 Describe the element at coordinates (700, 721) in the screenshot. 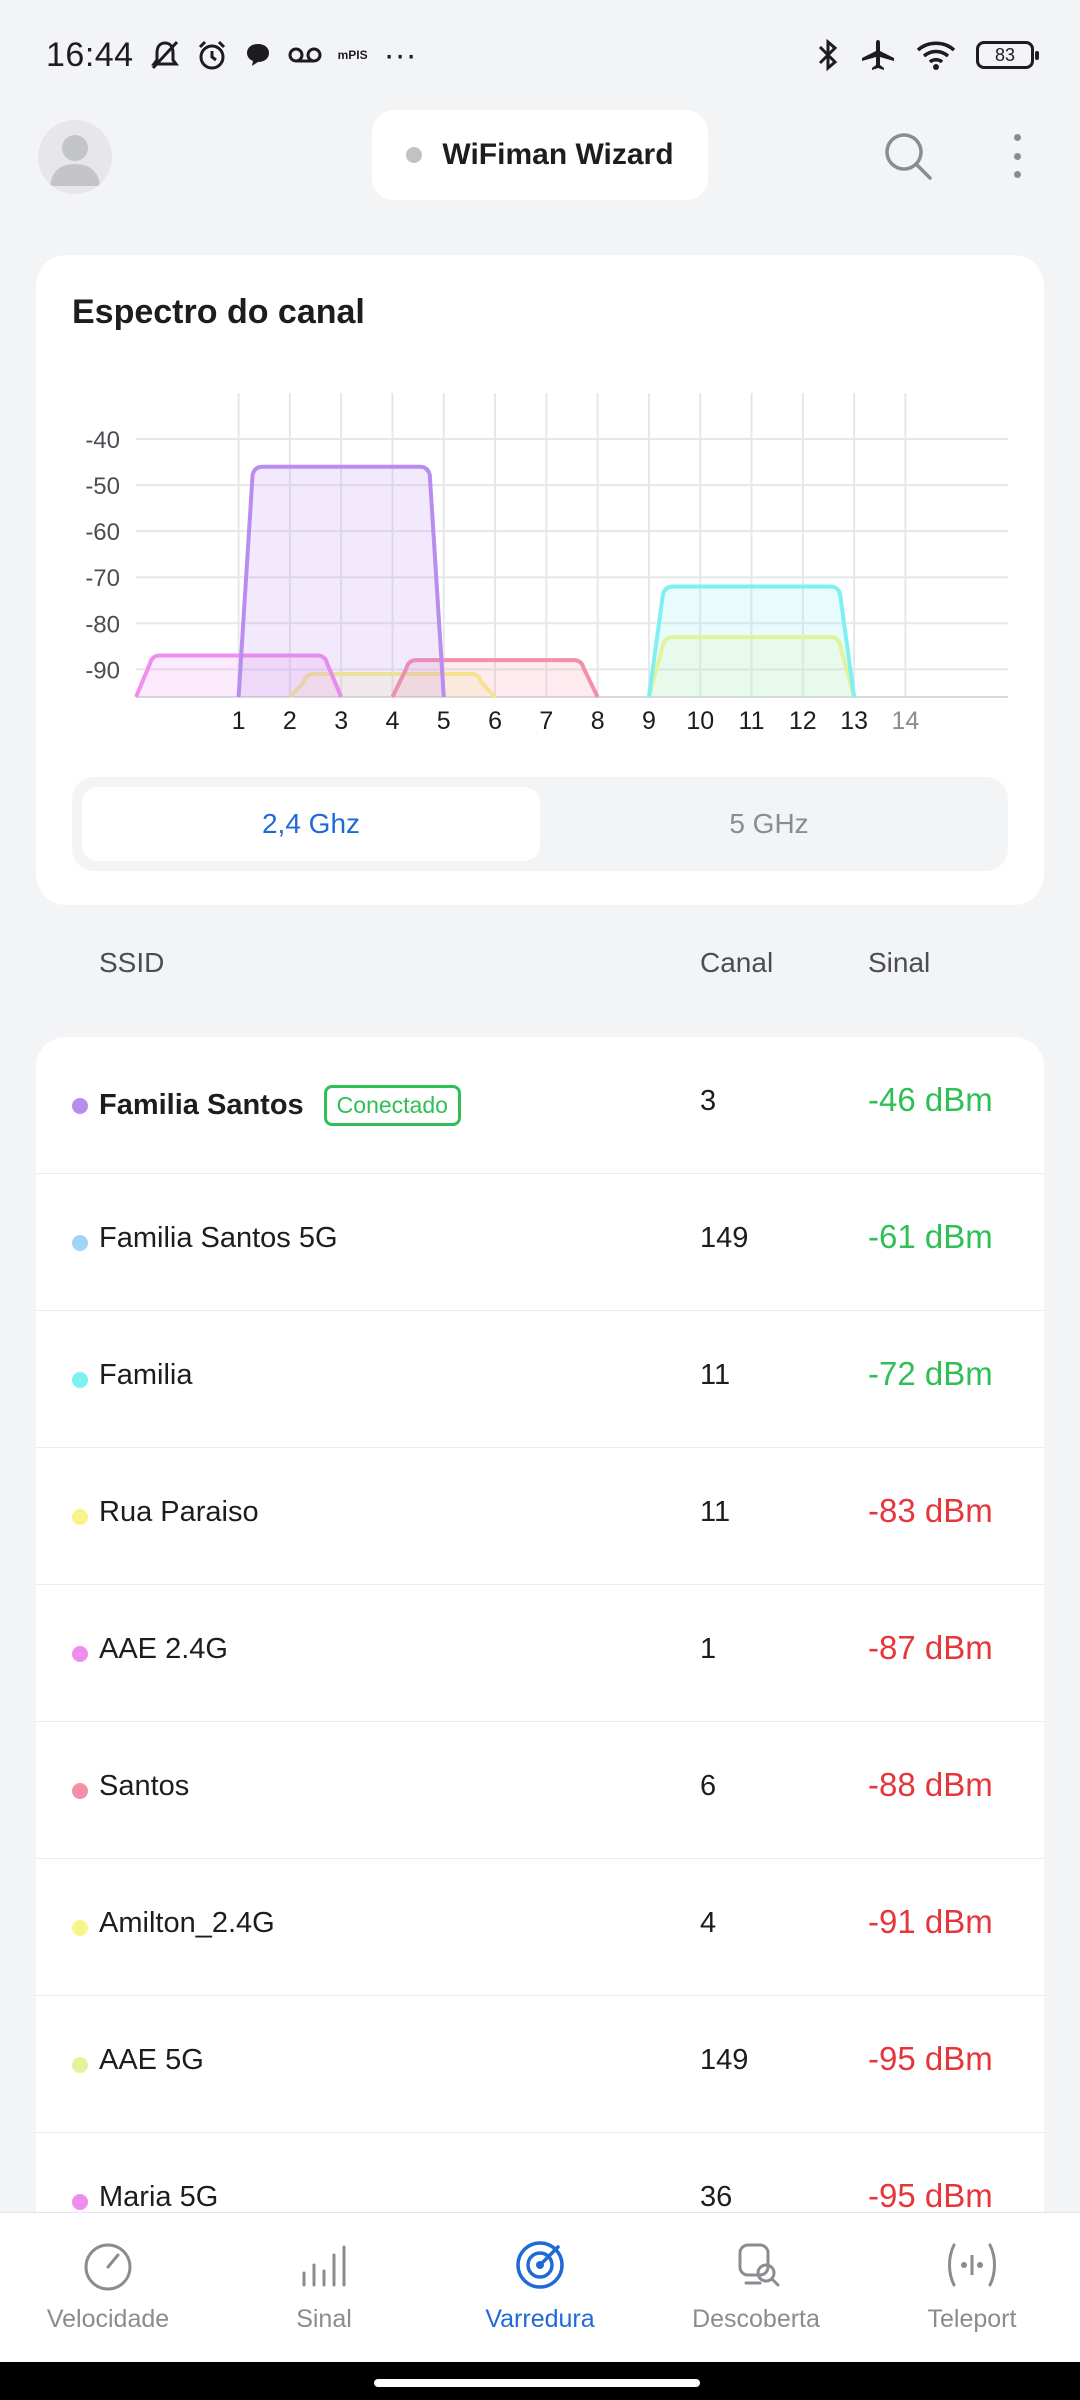

I see `x-tick-label: 10` at that location.